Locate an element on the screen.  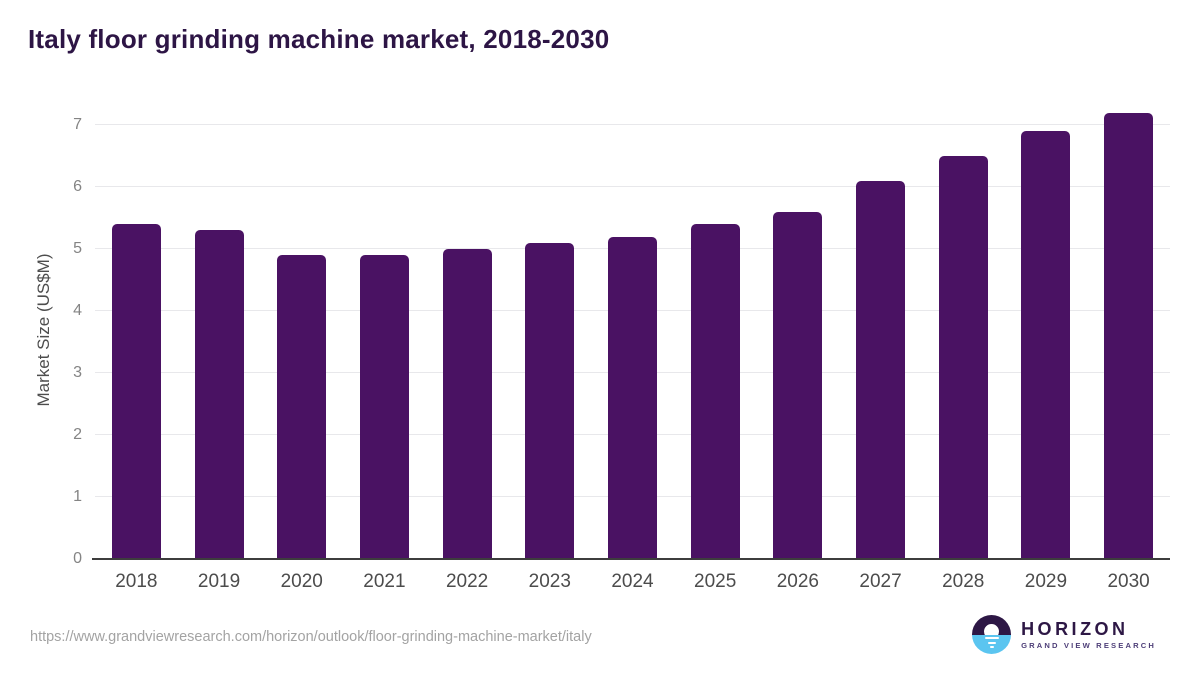
x-tick-label-2028: 2028 is located at coordinates (963, 581).